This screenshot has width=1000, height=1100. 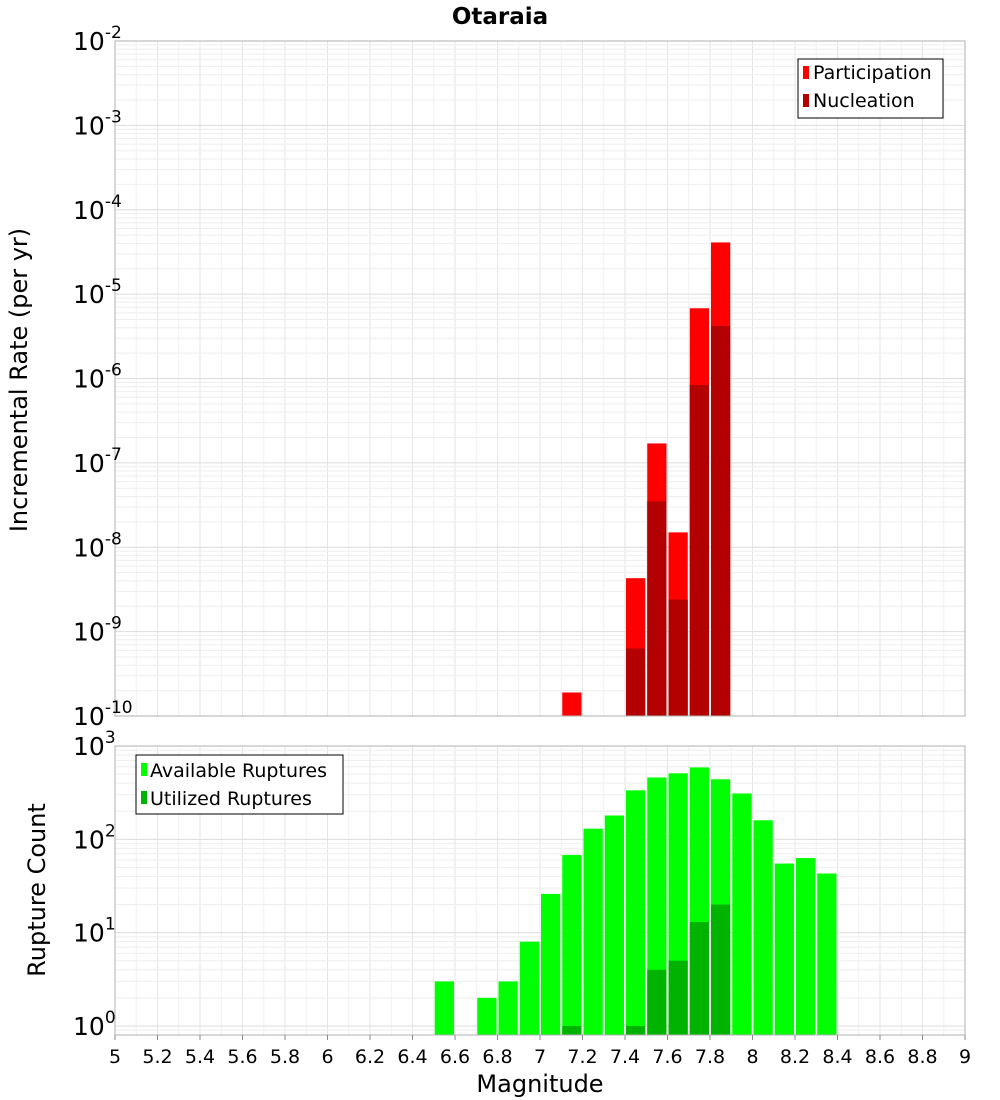 I want to click on bar-available-ruptures-7.35, so click(x=614, y=925).